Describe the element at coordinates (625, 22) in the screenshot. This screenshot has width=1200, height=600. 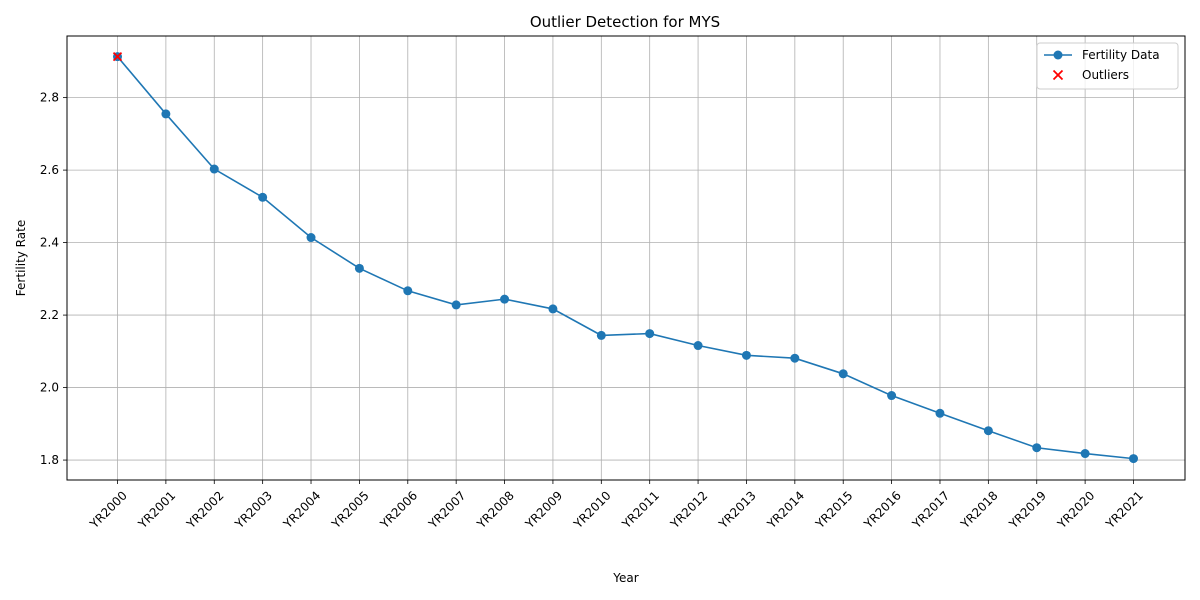
I see `chart-title: Outlier Detection for MYS` at that location.